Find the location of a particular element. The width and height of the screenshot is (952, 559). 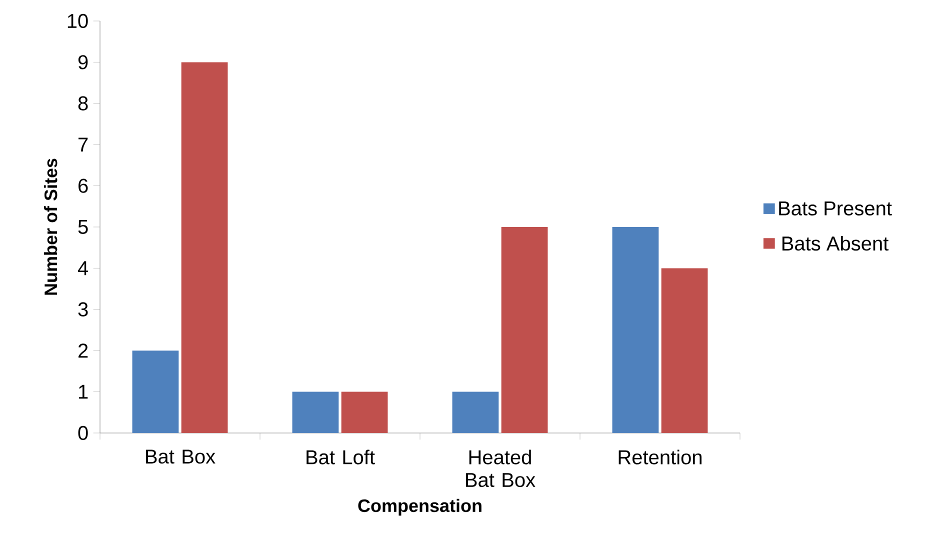

x-axis-title: Compensation is located at coordinates (420, 507).